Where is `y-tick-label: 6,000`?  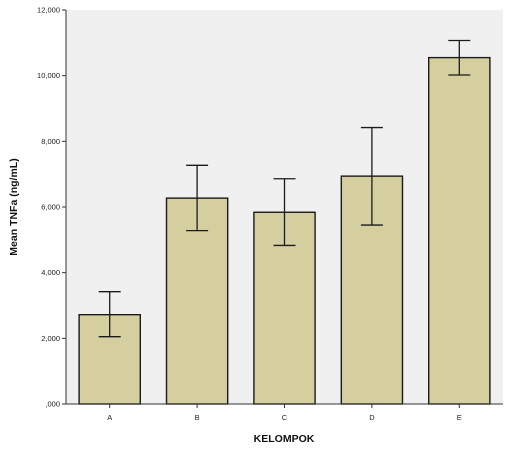
y-tick-label: 6,000 is located at coordinates (50, 207).